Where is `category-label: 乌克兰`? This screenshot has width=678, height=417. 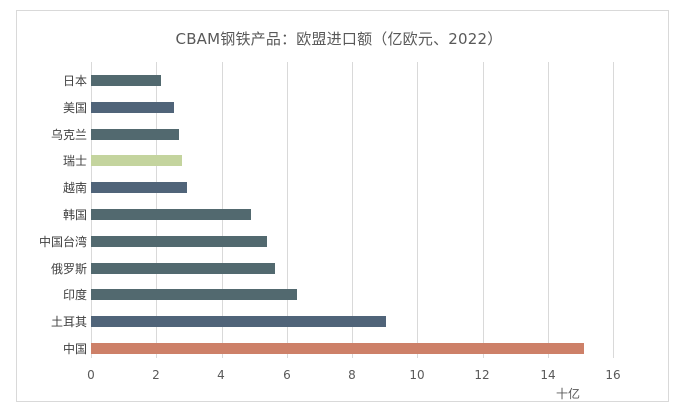
category-label: 乌克兰 is located at coordinates (68, 134).